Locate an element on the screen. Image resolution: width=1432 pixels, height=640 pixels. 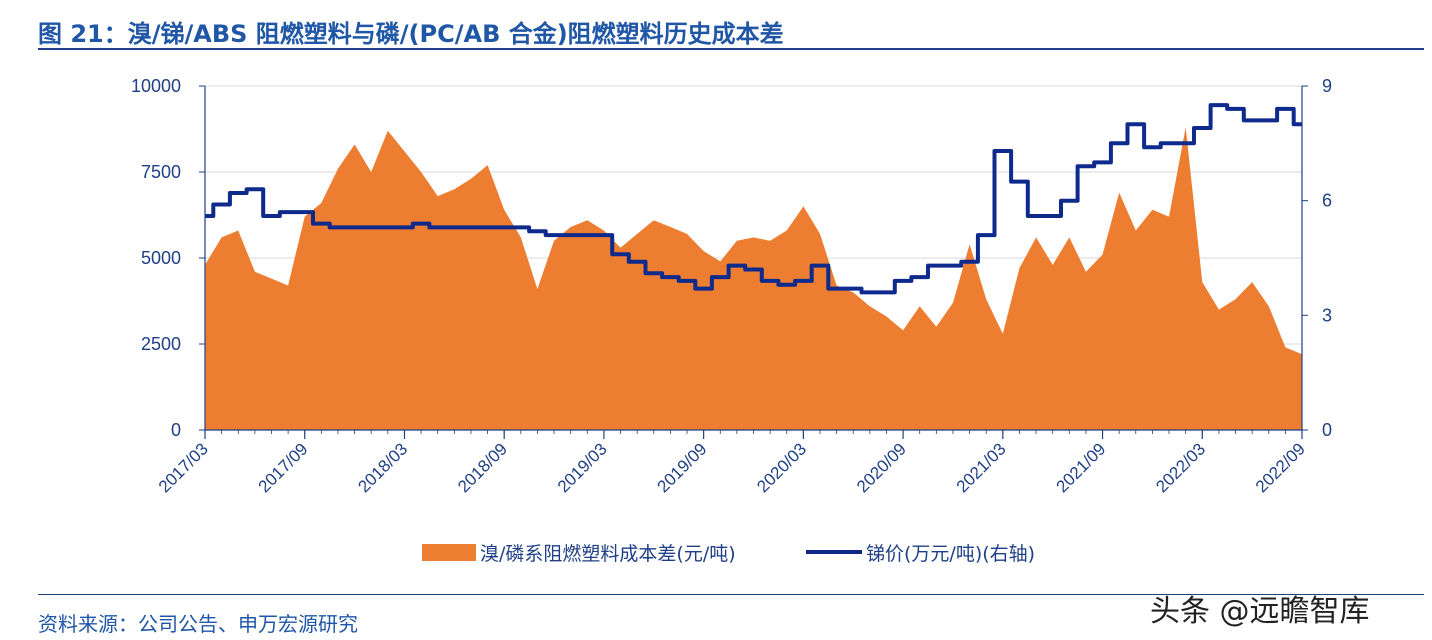
y-left-tick-label-3: 7500 is located at coordinates (161, 172).